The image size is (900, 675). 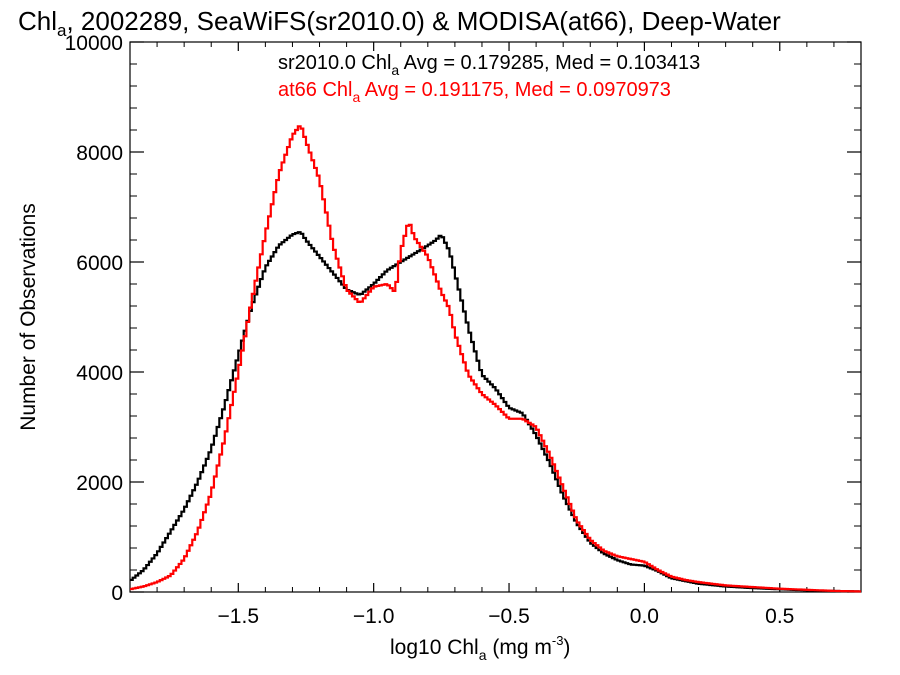 What do you see at coordinates (373, 616) in the screenshot?
I see `x-tick-label: −1.0` at bounding box center [373, 616].